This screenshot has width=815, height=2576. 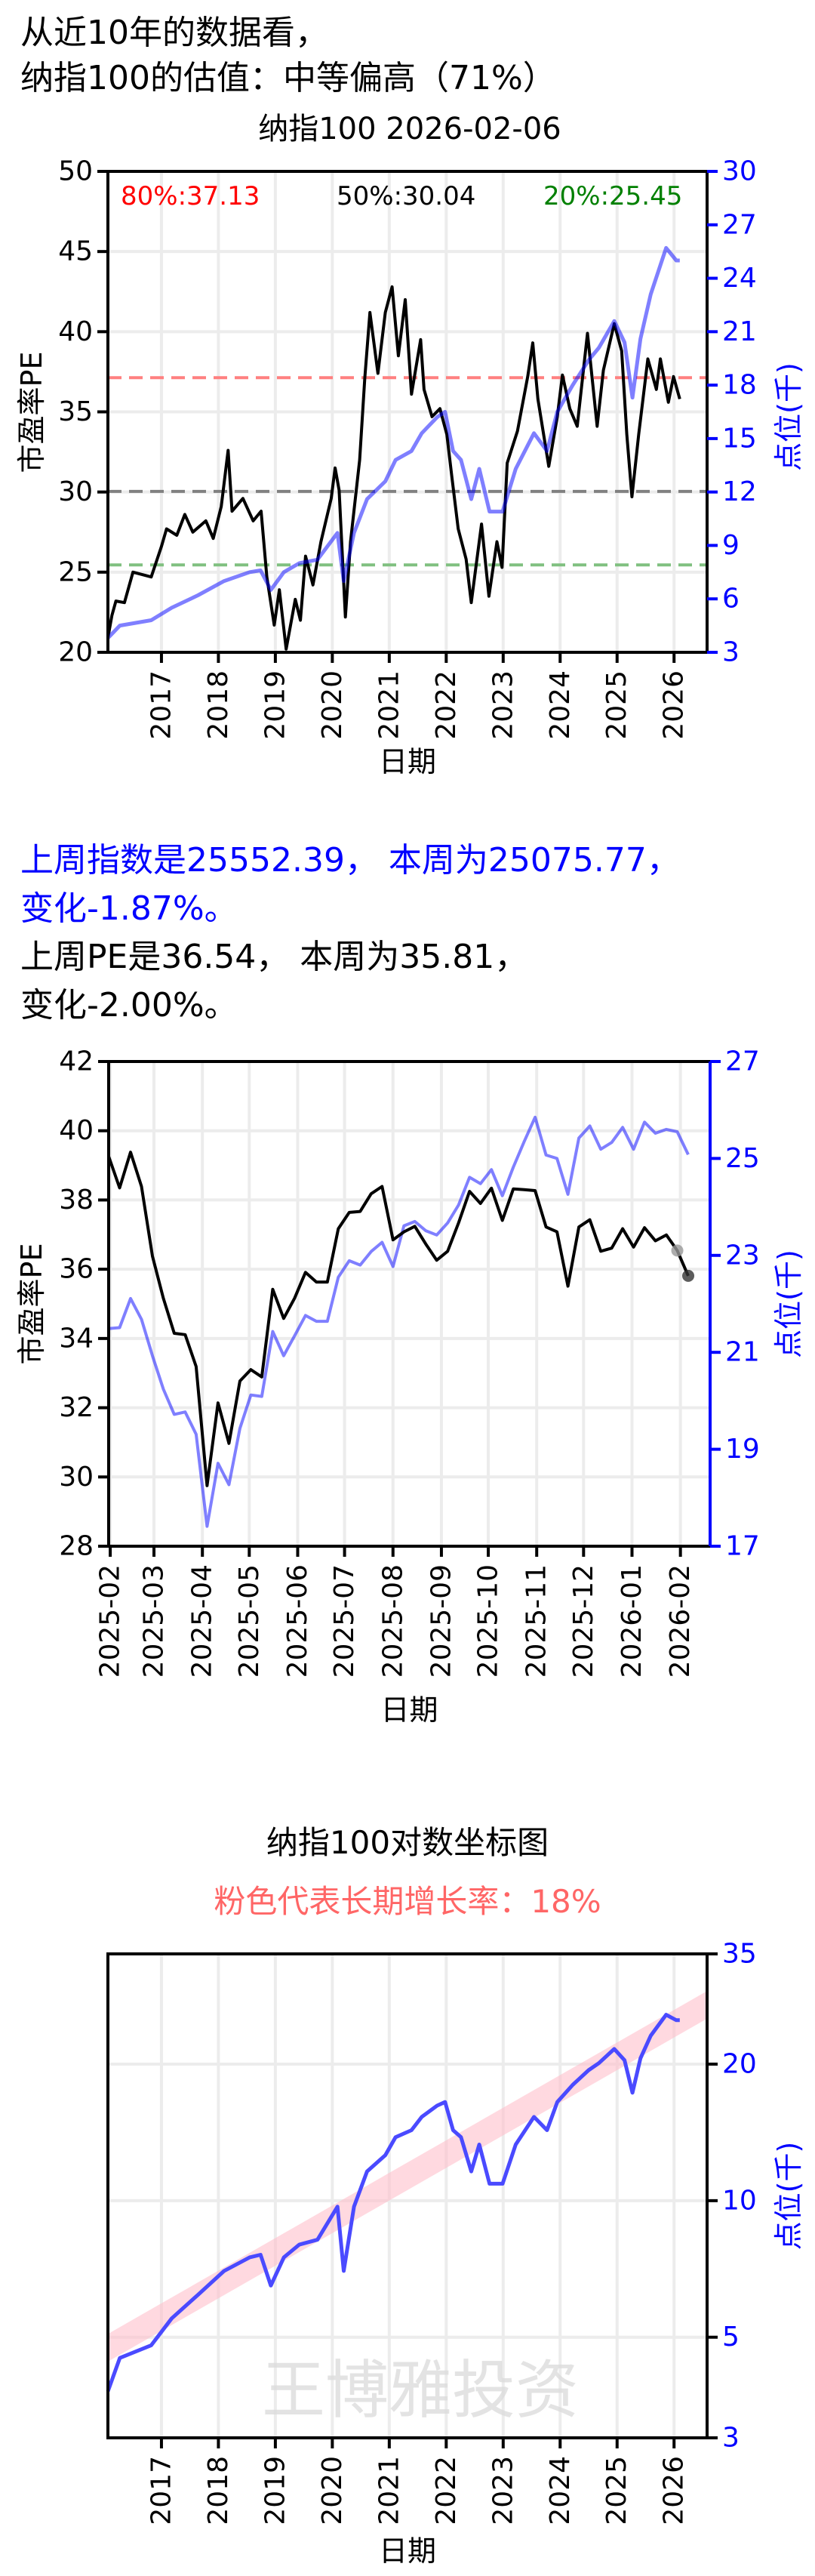 What do you see at coordinates (632, 1621) in the screenshot?
I see `x-tick-label: 2026-01` at bounding box center [632, 1621].